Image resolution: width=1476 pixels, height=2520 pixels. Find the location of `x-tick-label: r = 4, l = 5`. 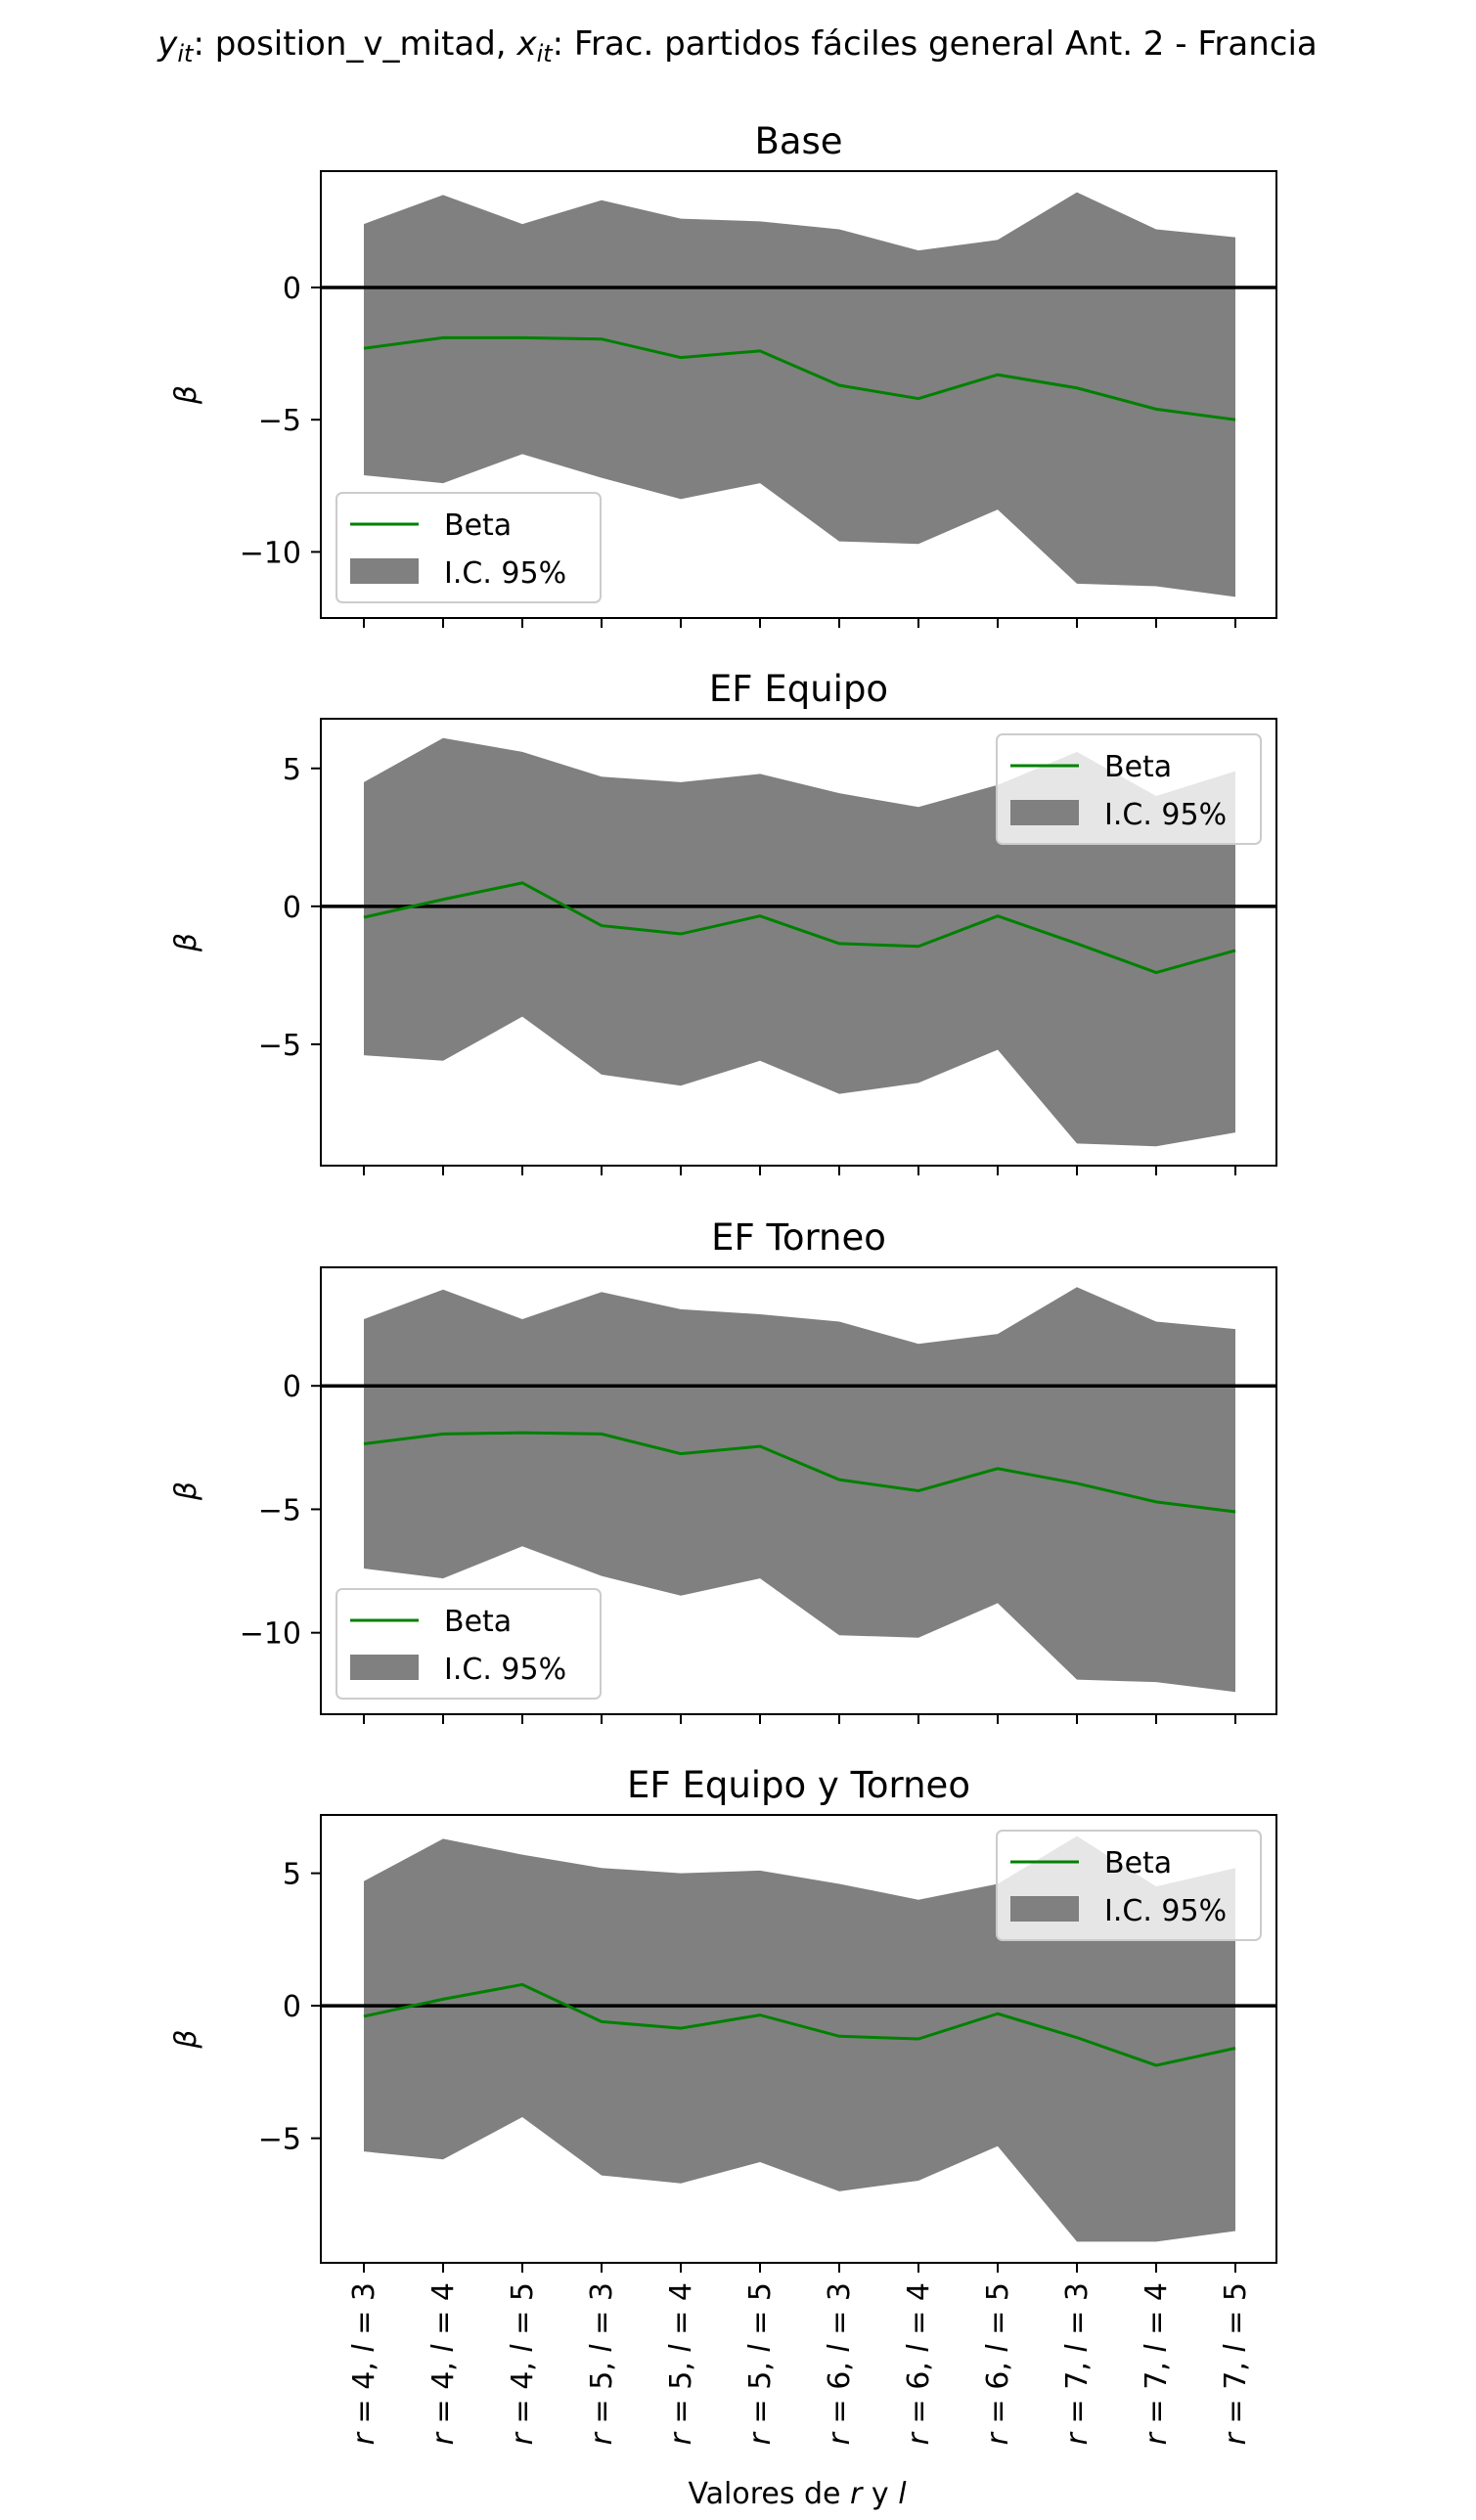

x-tick-label: r = 4, l = 5 is located at coordinates (523, 2363).